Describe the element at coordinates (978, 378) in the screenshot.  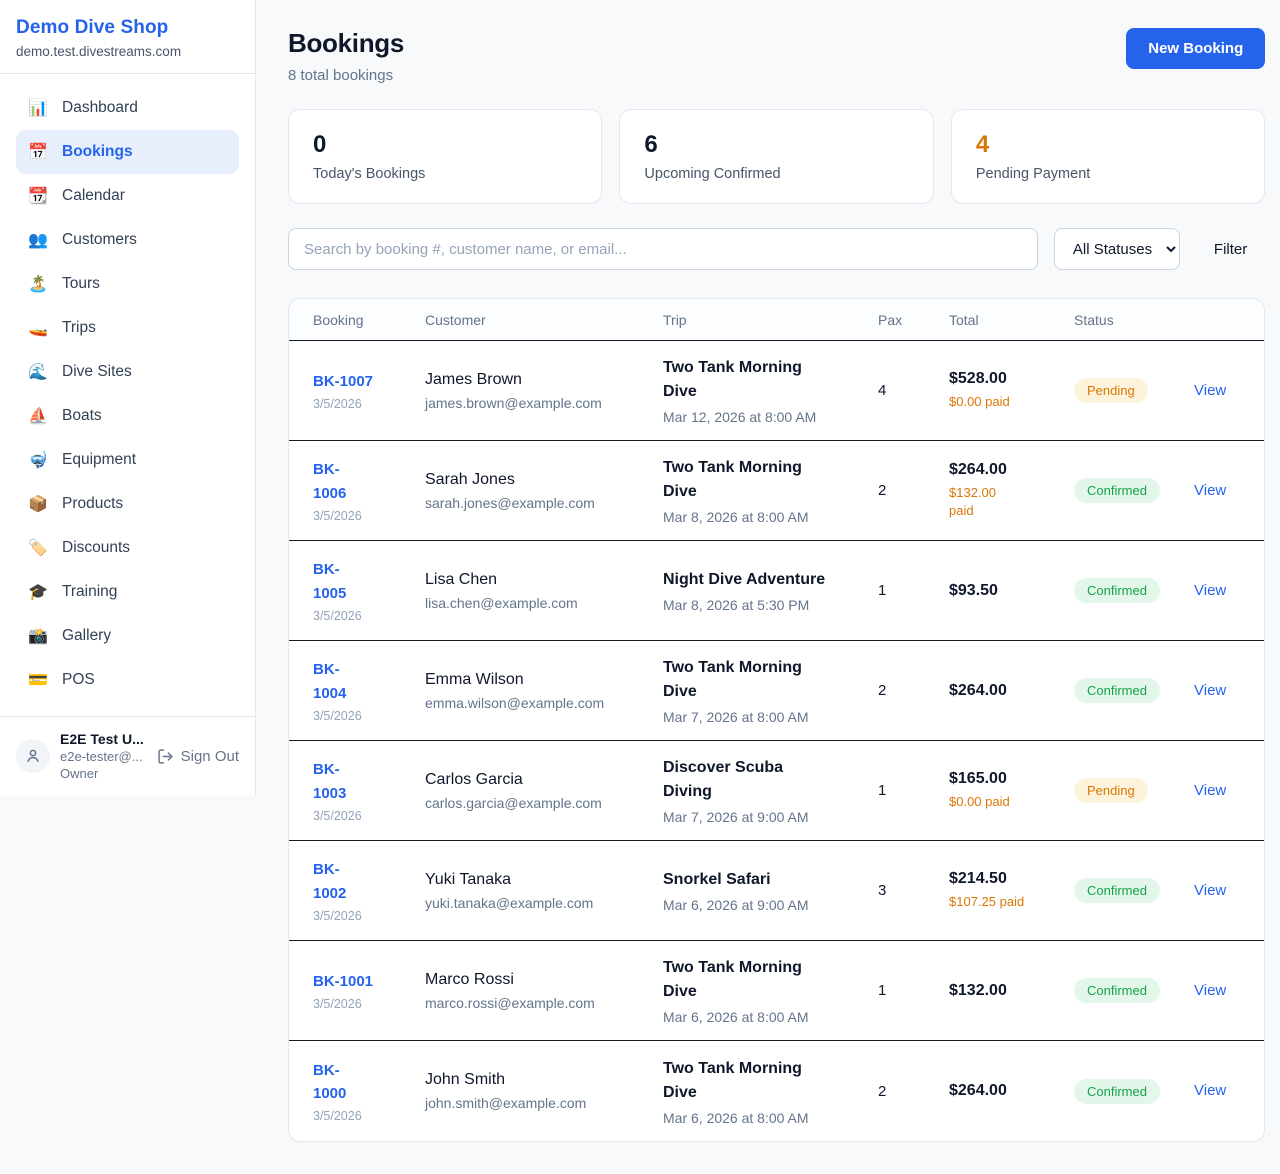
I see `total-amount: $528.00` at that location.